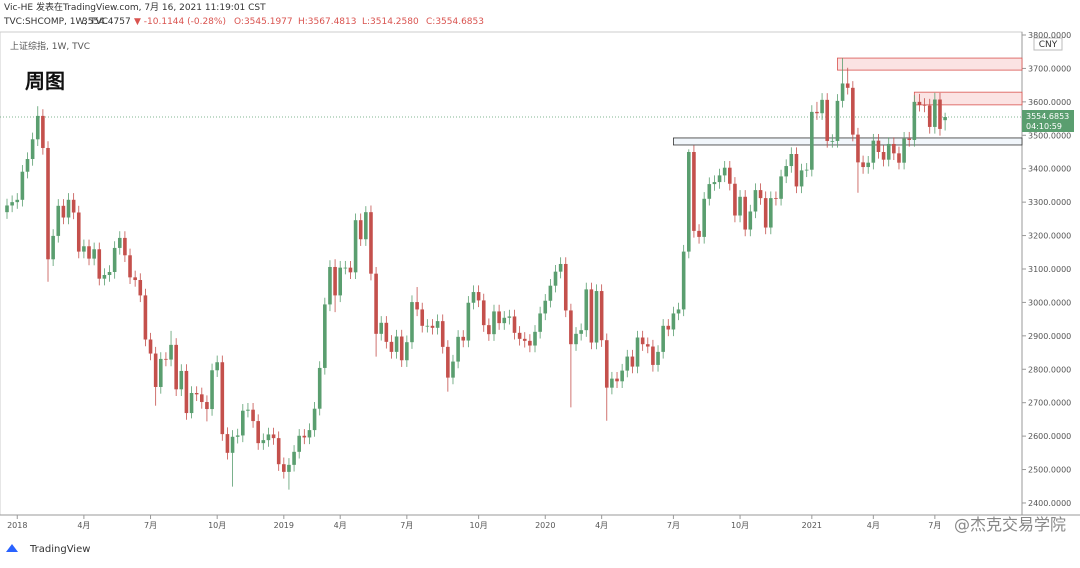  Describe the element at coordinates (1047, 116) in the screenshot. I see `price-badge-value: 3554.6853` at that location.